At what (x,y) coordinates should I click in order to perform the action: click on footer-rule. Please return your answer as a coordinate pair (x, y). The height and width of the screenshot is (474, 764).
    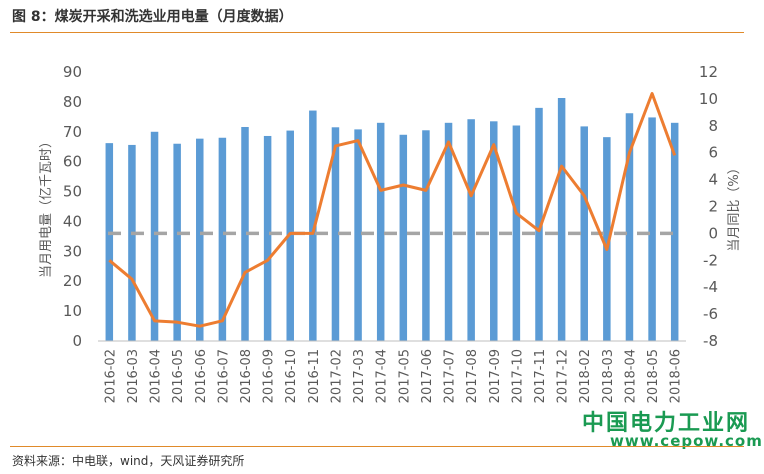
    Looking at the image, I should click on (377, 446).